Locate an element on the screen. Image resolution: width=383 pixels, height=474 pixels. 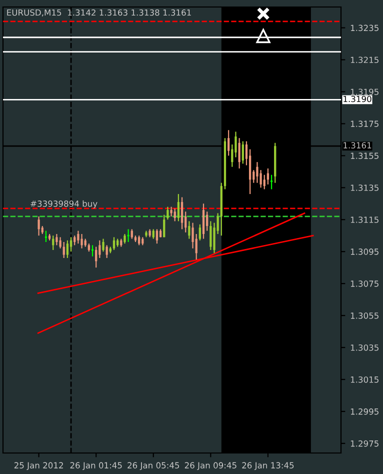
y-tick-label: 1.3035 is located at coordinates (364, 347).